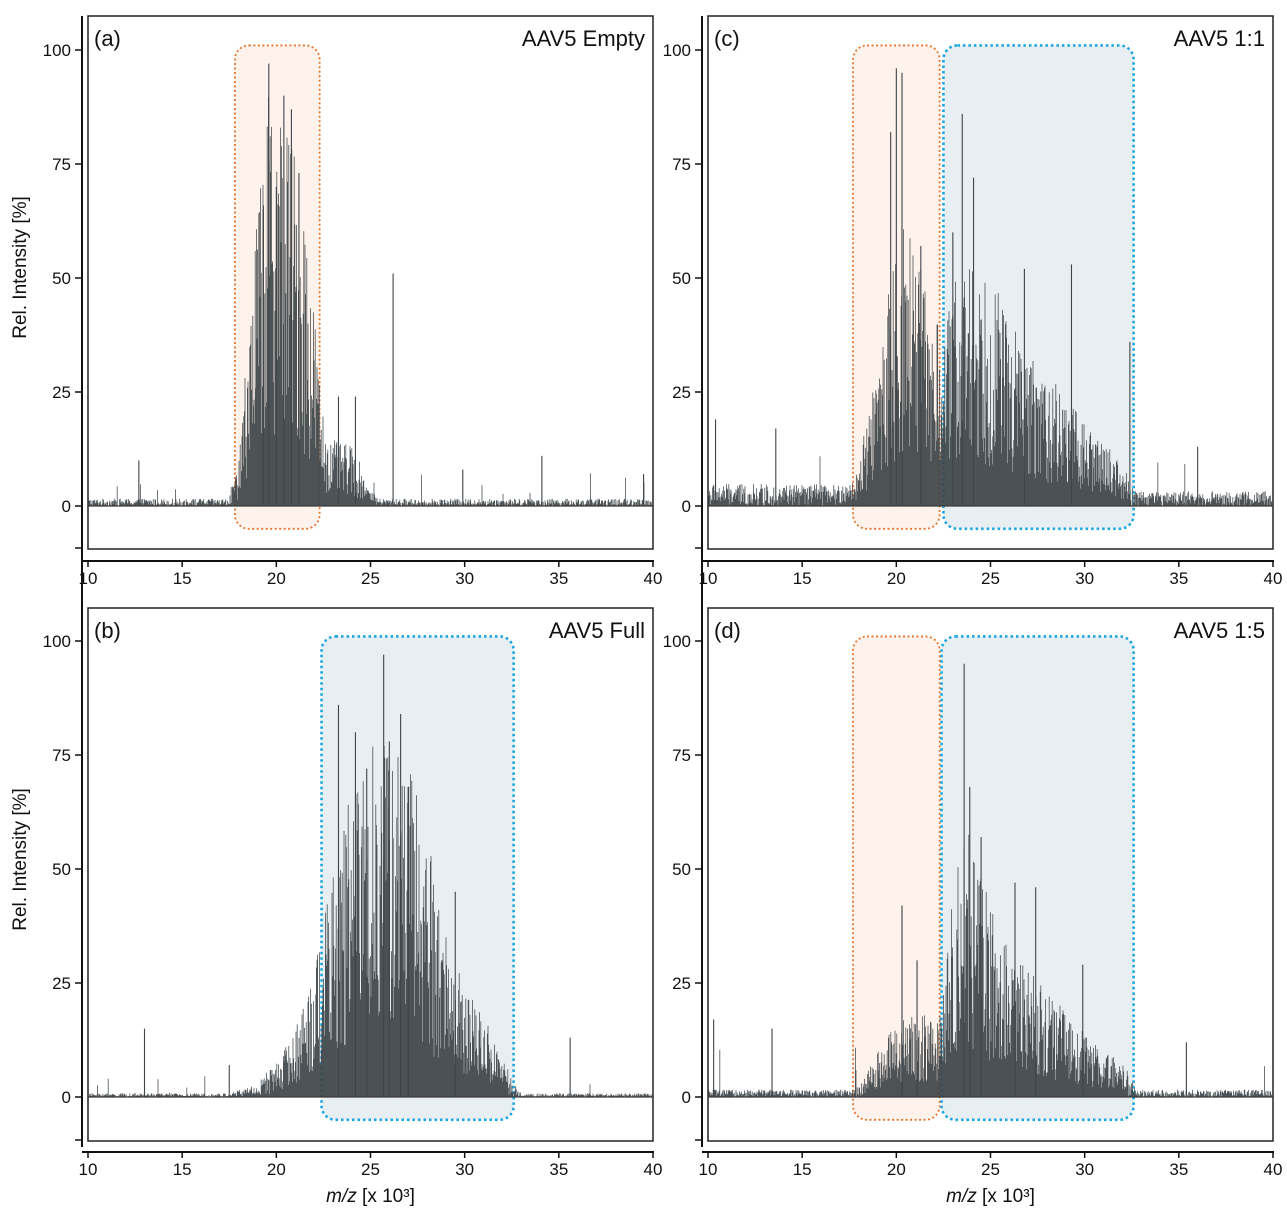 This screenshot has height=1208, width=1287. What do you see at coordinates (1219, 38) in the screenshot?
I see `panel-title: AAV5 1:1` at bounding box center [1219, 38].